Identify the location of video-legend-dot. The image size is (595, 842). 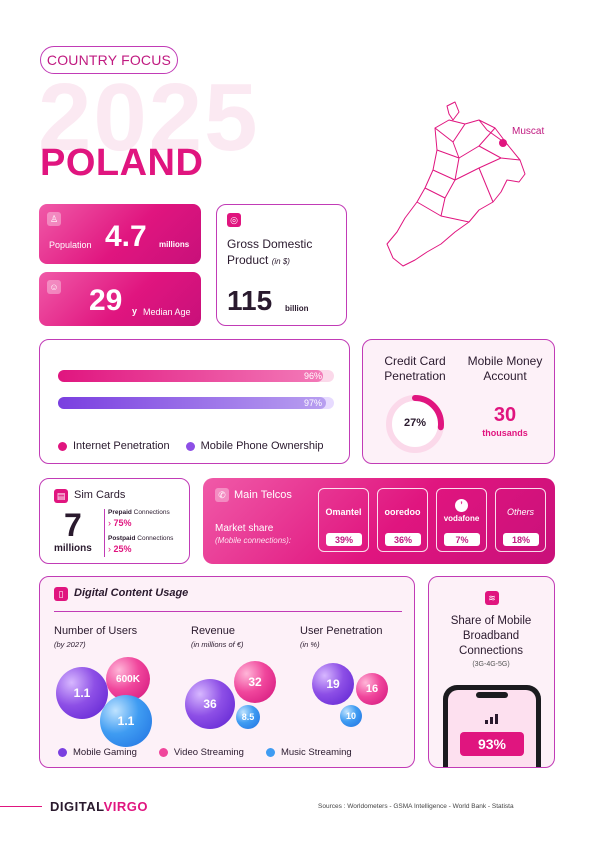
(163, 752).